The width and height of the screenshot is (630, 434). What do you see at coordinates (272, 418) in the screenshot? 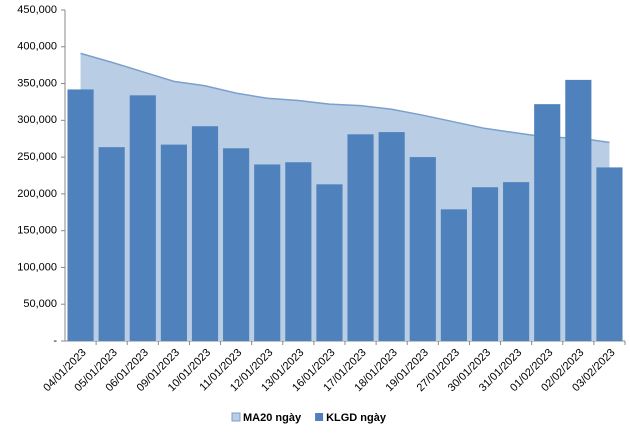
I see `legend-label: MA20 ngày` at bounding box center [272, 418].